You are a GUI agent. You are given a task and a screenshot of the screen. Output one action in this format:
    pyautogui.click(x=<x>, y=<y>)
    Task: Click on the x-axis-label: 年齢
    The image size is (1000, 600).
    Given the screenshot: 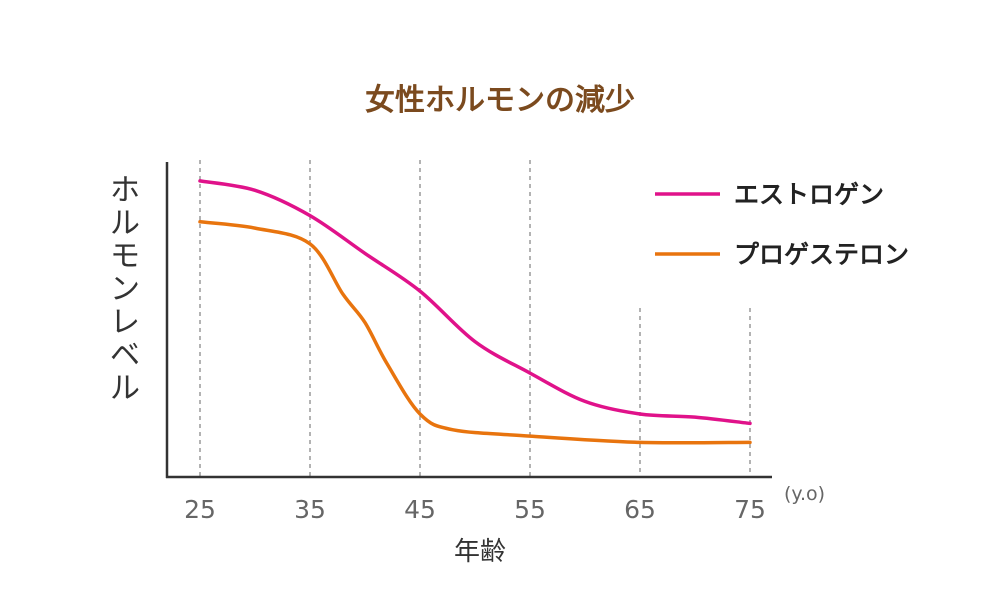 What is the action you would take?
    pyautogui.click(x=480, y=552)
    